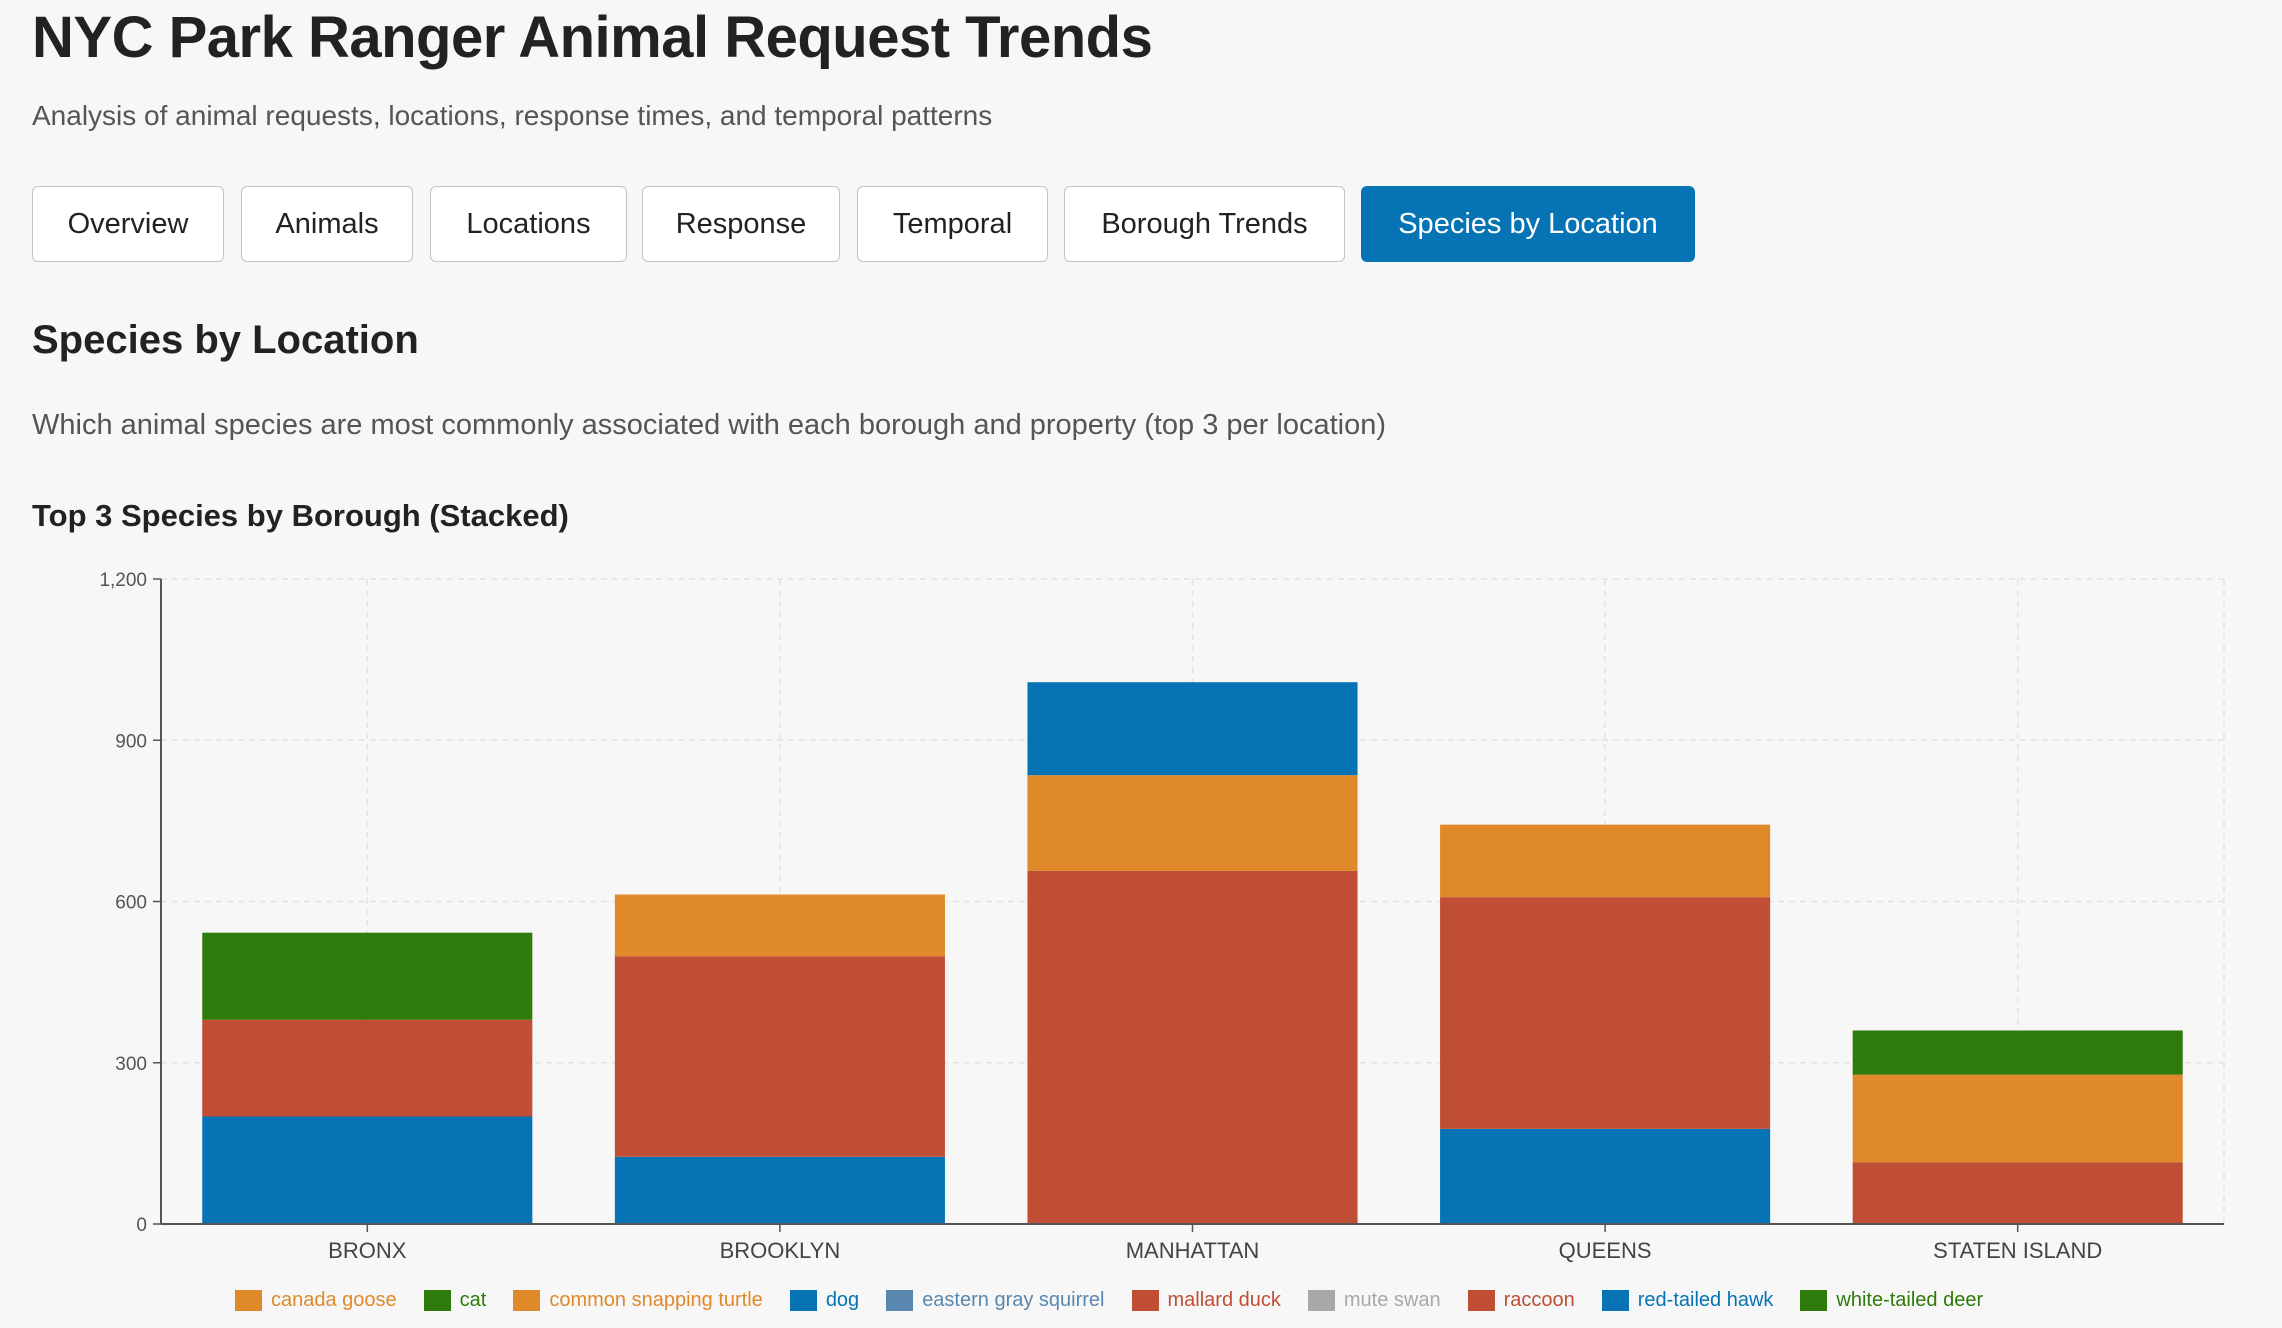 The height and width of the screenshot is (1328, 2282). What do you see at coordinates (2017, 1118) in the screenshot?
I see `bar-staten-island-common-snapping-turtle` at bounding box center [2017, 1118].